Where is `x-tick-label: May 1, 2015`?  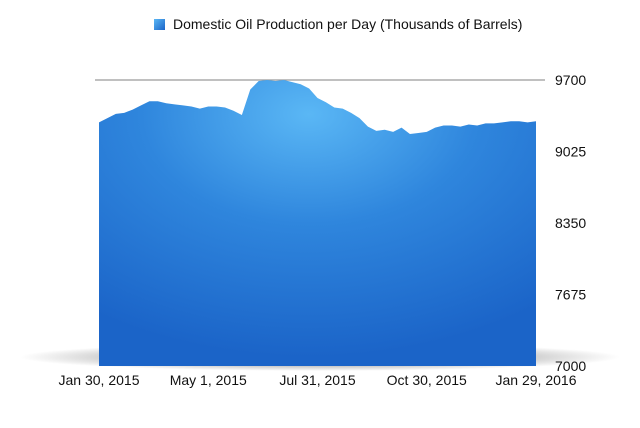 x-tick-label: May 1, 2015 is located at coordinates (208, 380).